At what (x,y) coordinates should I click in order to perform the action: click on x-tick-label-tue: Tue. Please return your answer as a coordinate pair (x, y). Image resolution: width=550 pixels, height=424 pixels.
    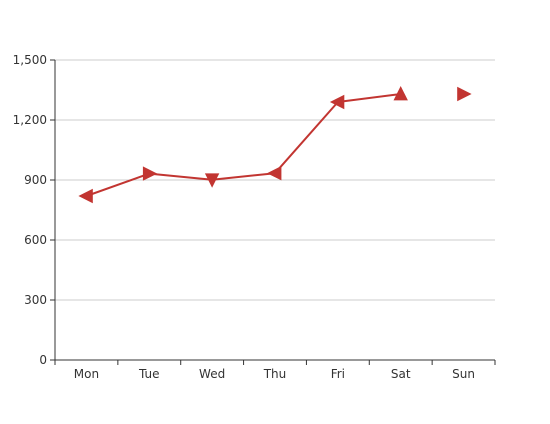
    Looking at the image, I should click on (149, 374).